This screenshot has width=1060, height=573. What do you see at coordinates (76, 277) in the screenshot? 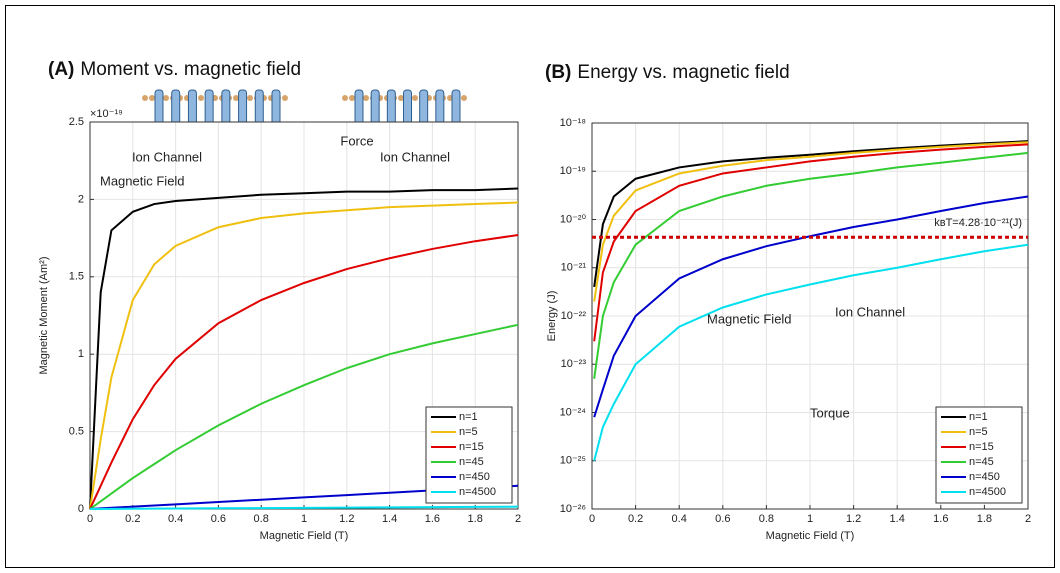
I see `y-tick-label: 1.5` at bounding box center [76, 277].